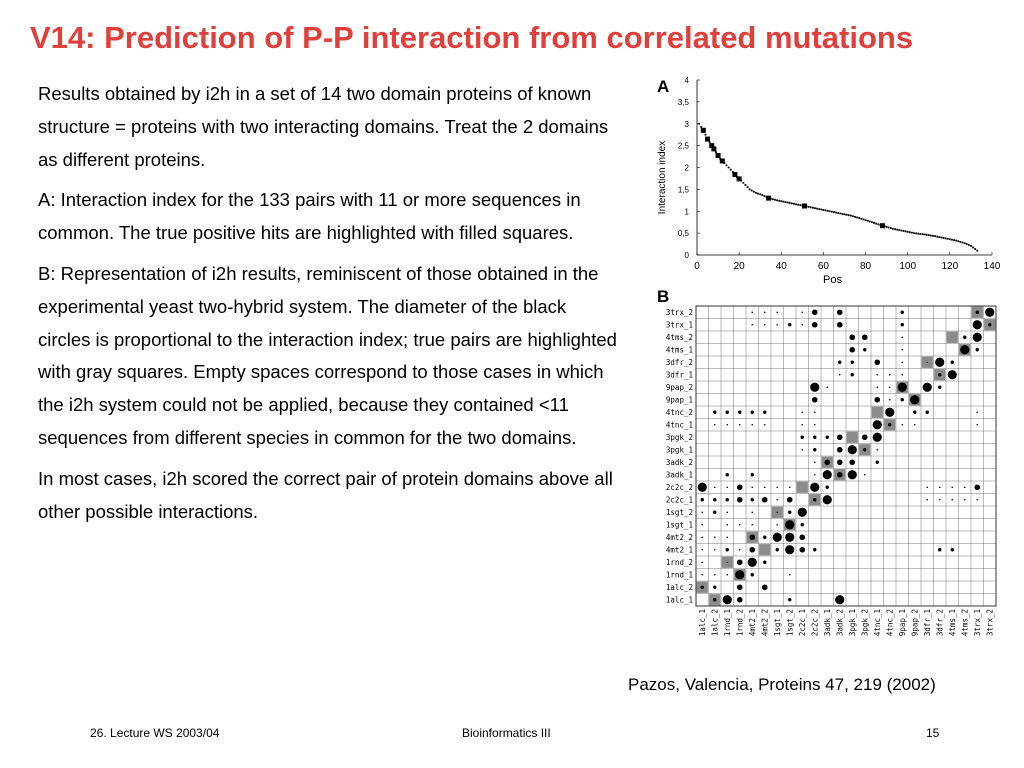 The width and height of the screenshot is (1024, 768). What do you see at coordinates (752, 622) in the screenshot?
I see `column-label: 4mt2_1` at bounding box center [752, 622].